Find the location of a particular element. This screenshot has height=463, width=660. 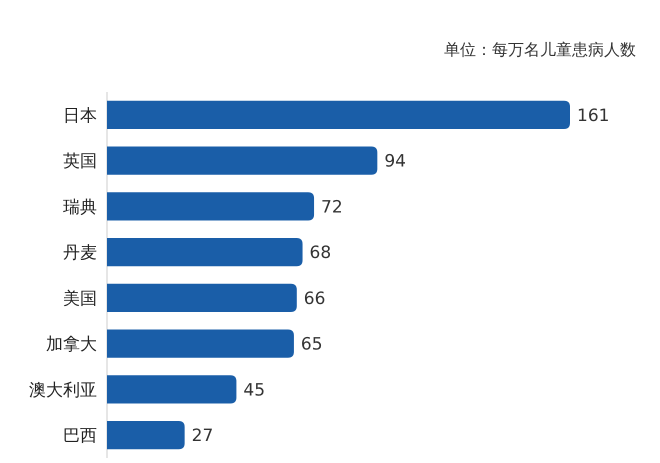

data-label: 45 is located at coordinates (254, 390).